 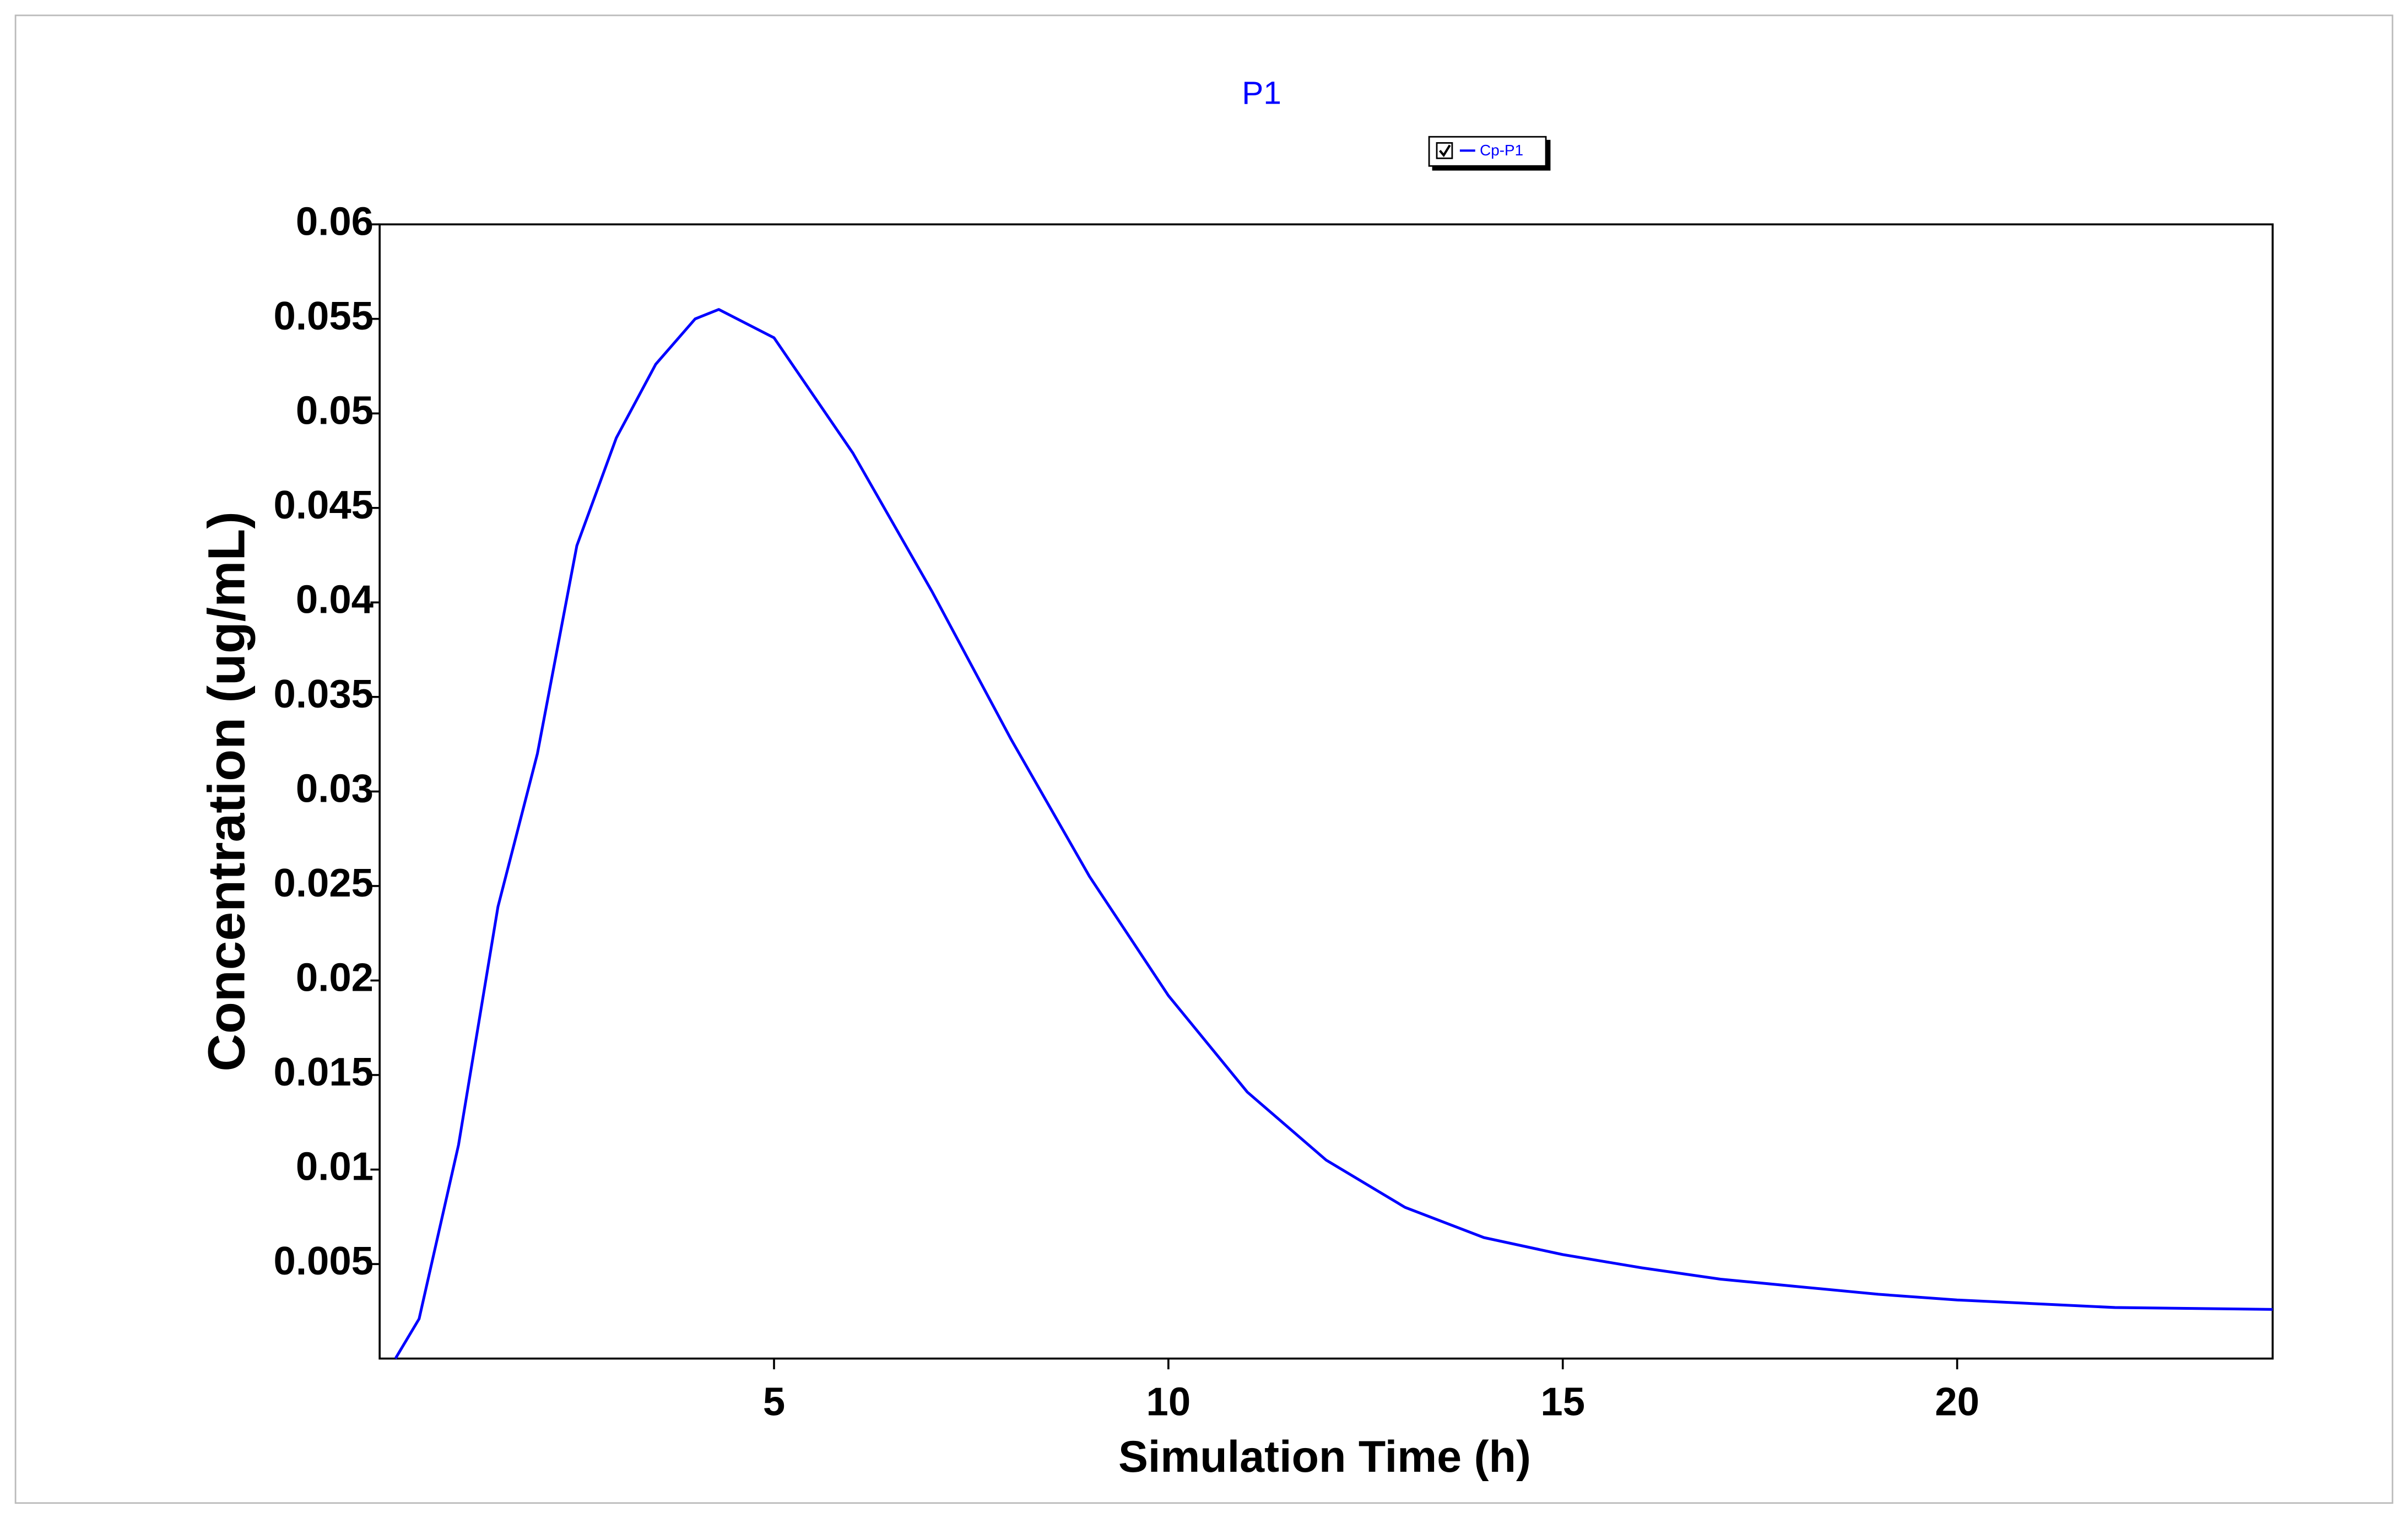 What do you see at coordinates (324, 505) in the screenshot?
I see `y-tick-label: 0.045` at bounding box center [324, 505].